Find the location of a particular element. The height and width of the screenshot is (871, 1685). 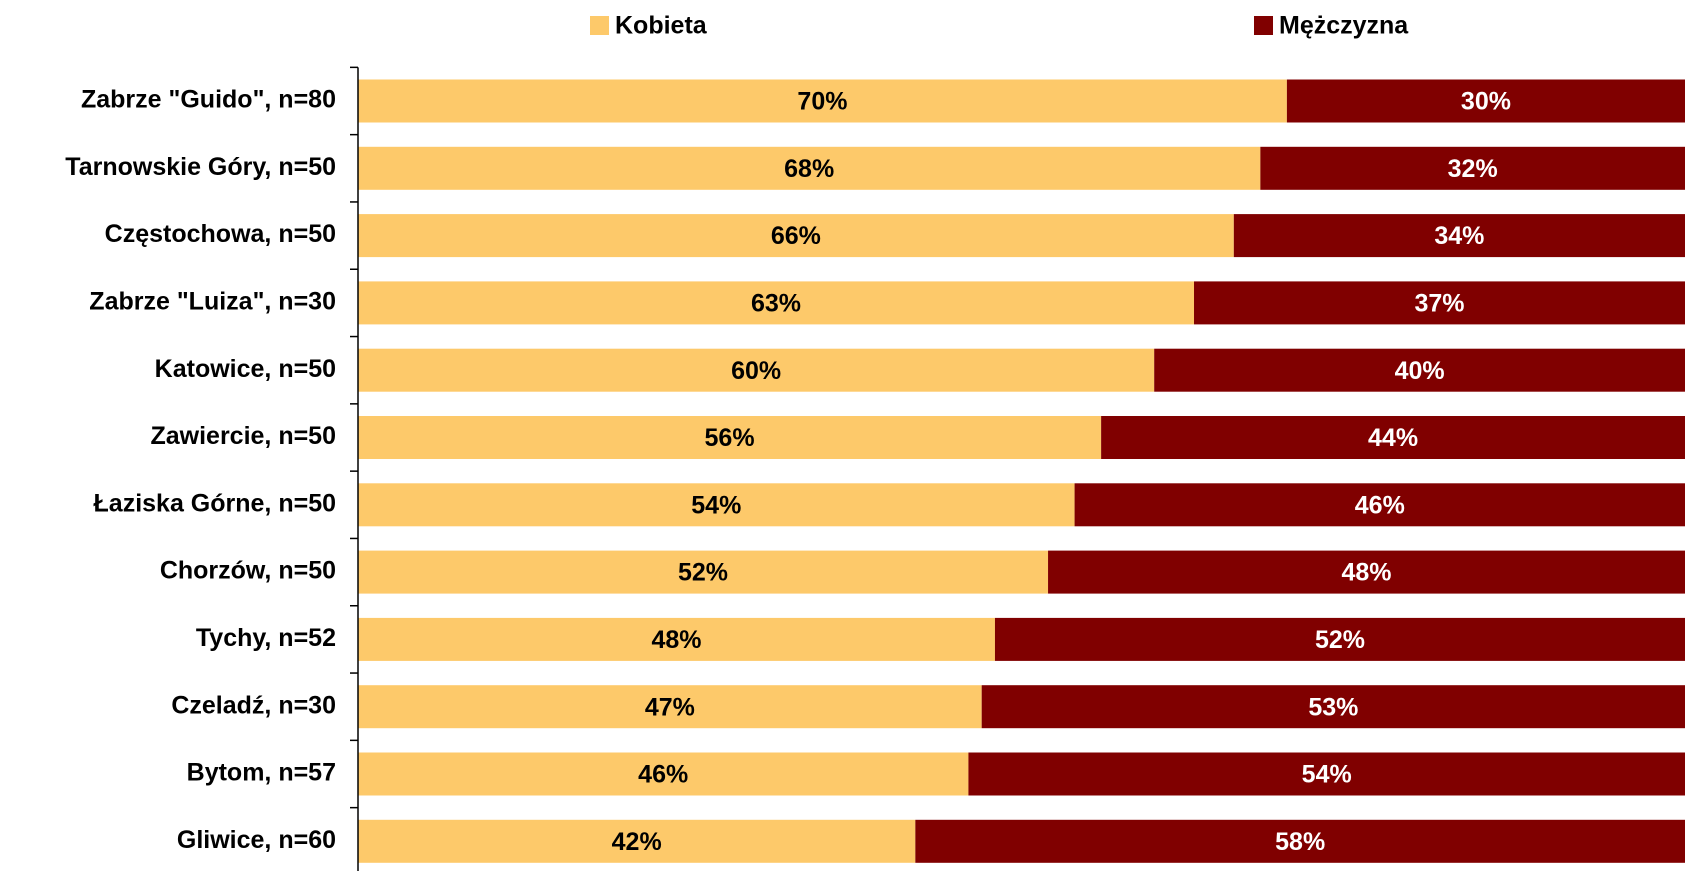

data-label: 44% is located at coordinates (1393, 438).